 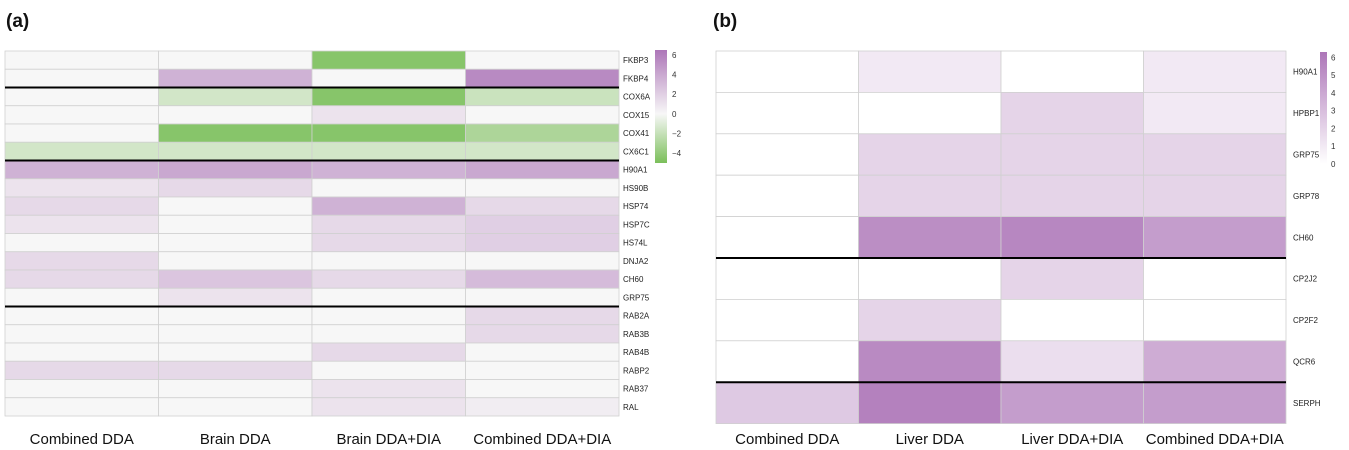 What do you see at coordinates (636, 206) in the screenshot?
I see `row-label: HSP74` at bounding box center [636, 206].